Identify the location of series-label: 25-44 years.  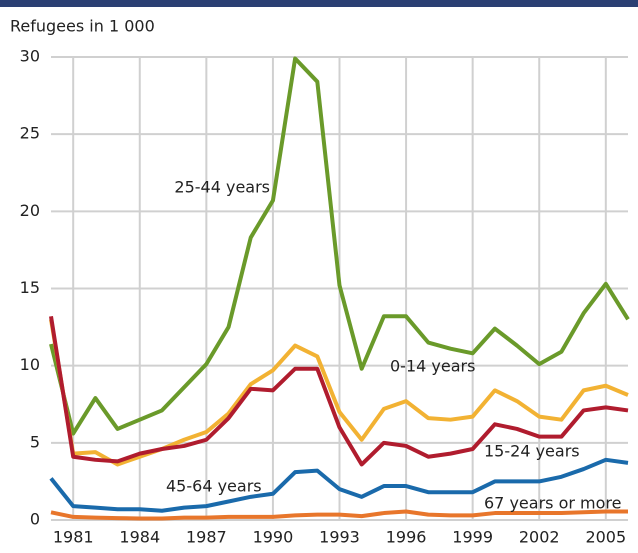
(222, 187).